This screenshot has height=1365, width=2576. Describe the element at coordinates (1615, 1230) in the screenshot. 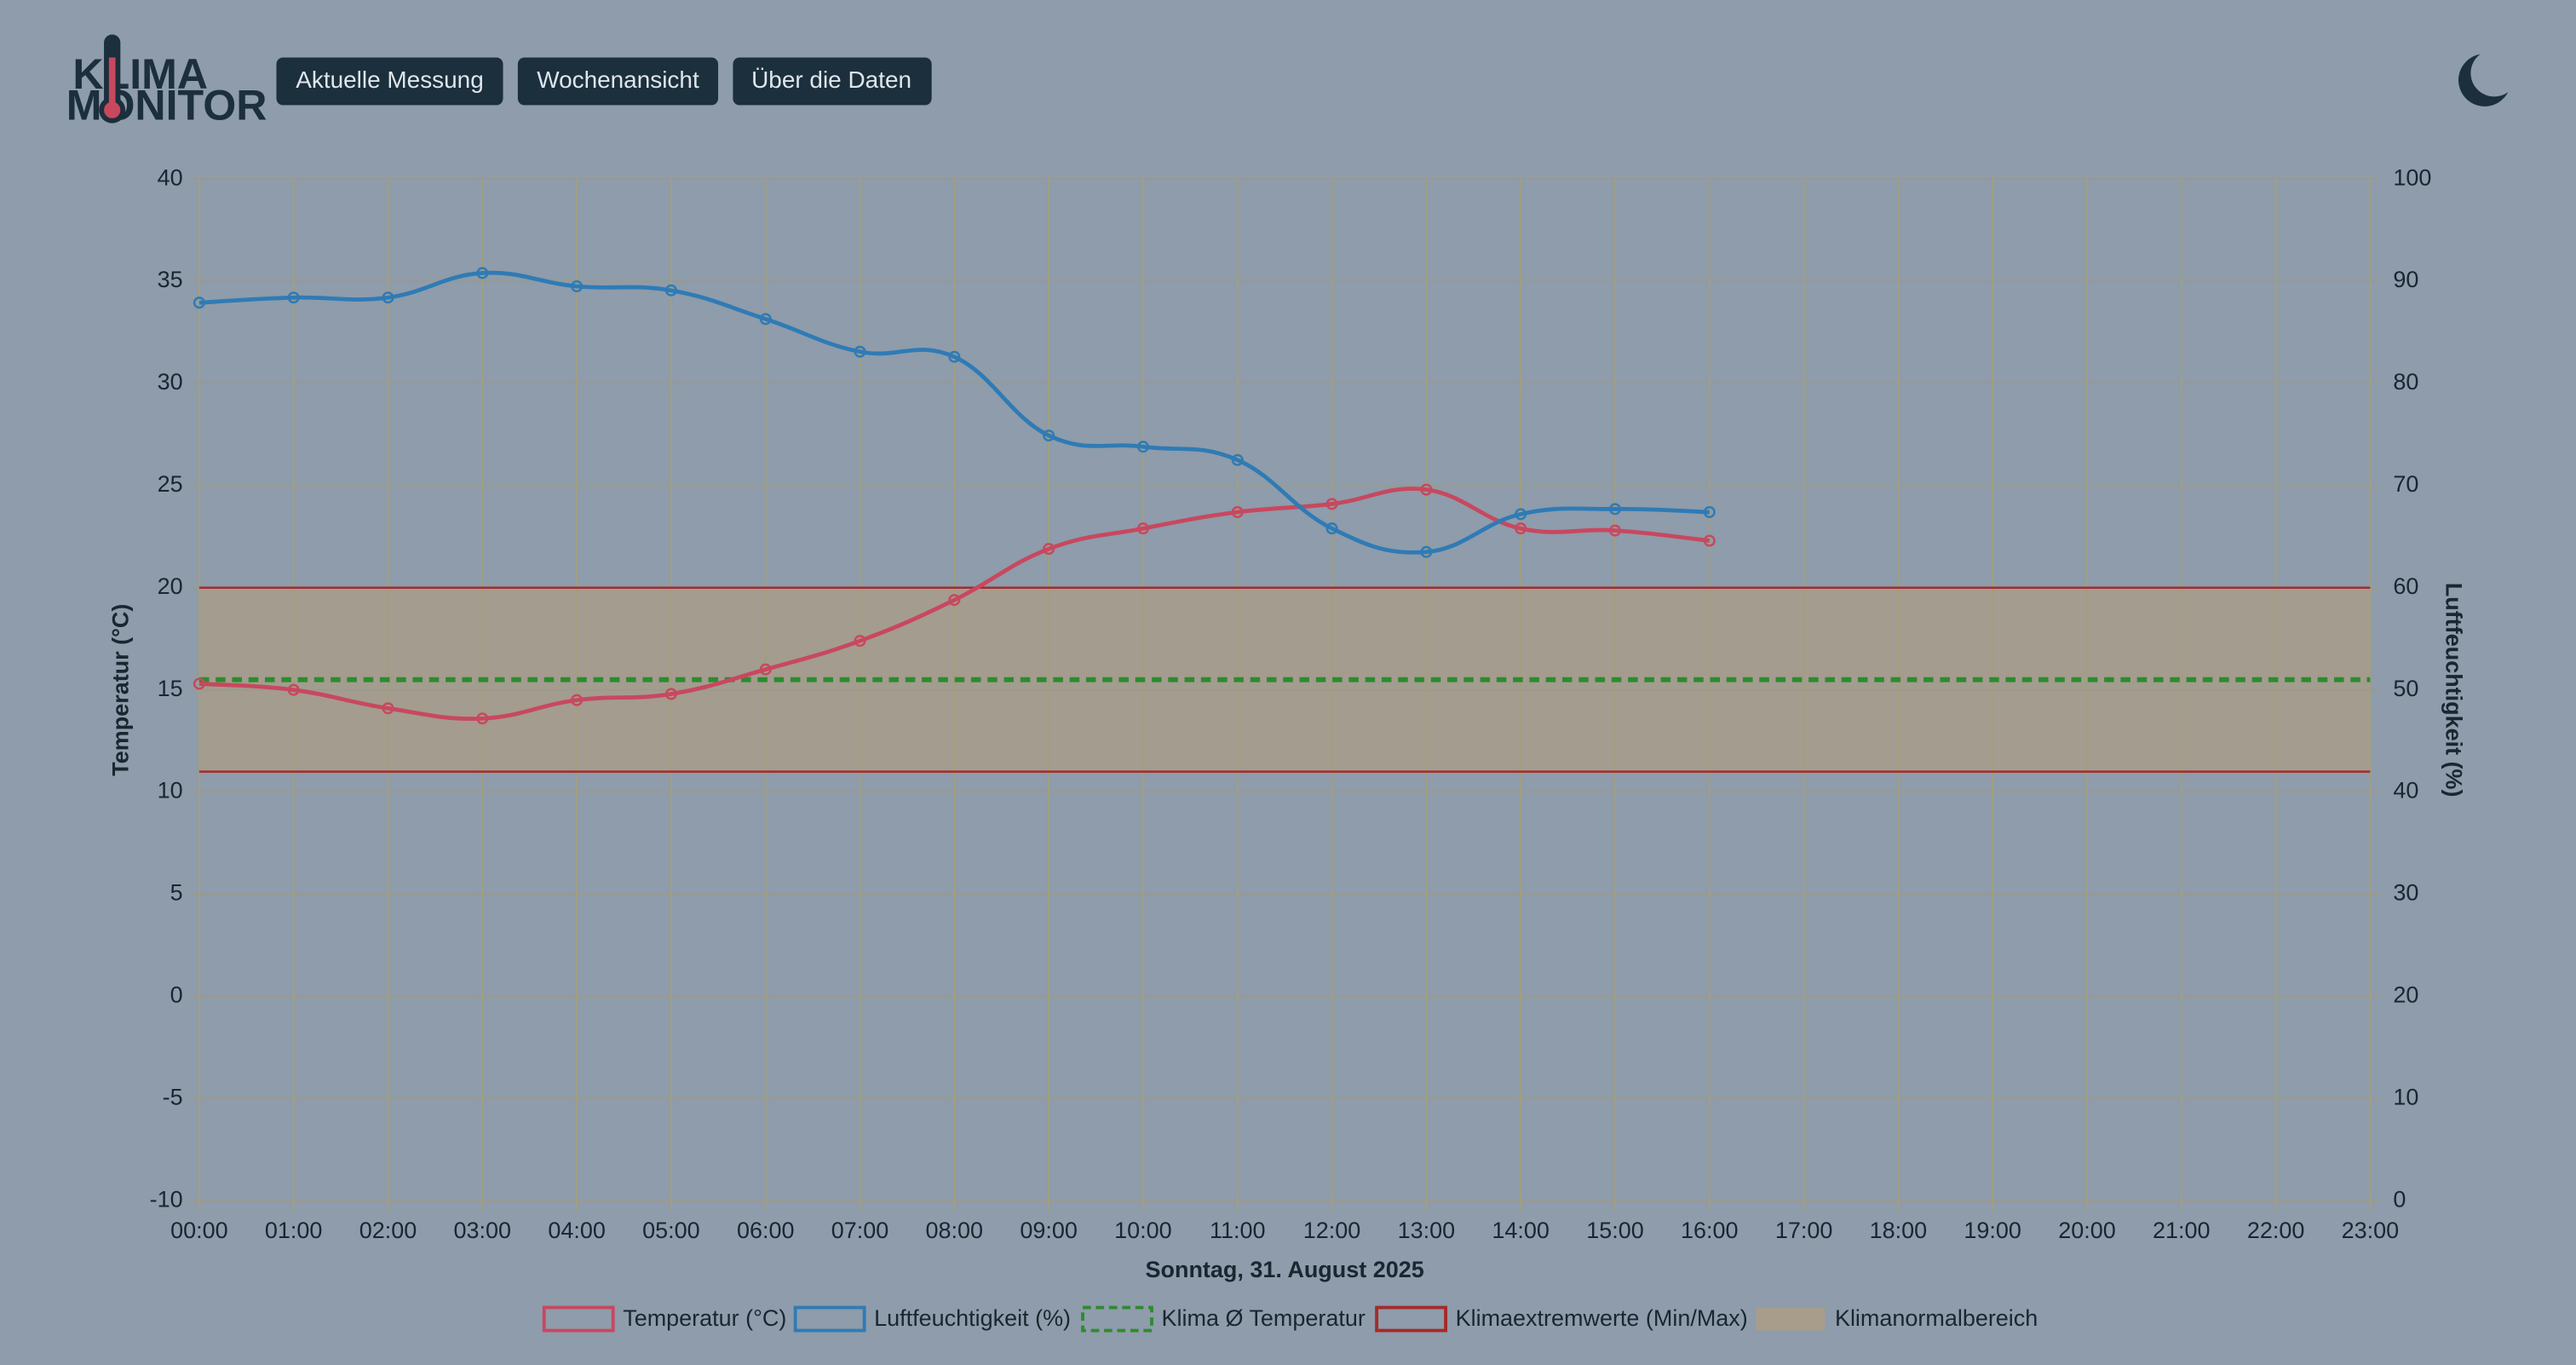

I see `x-tick-label: 15:00` at that location.